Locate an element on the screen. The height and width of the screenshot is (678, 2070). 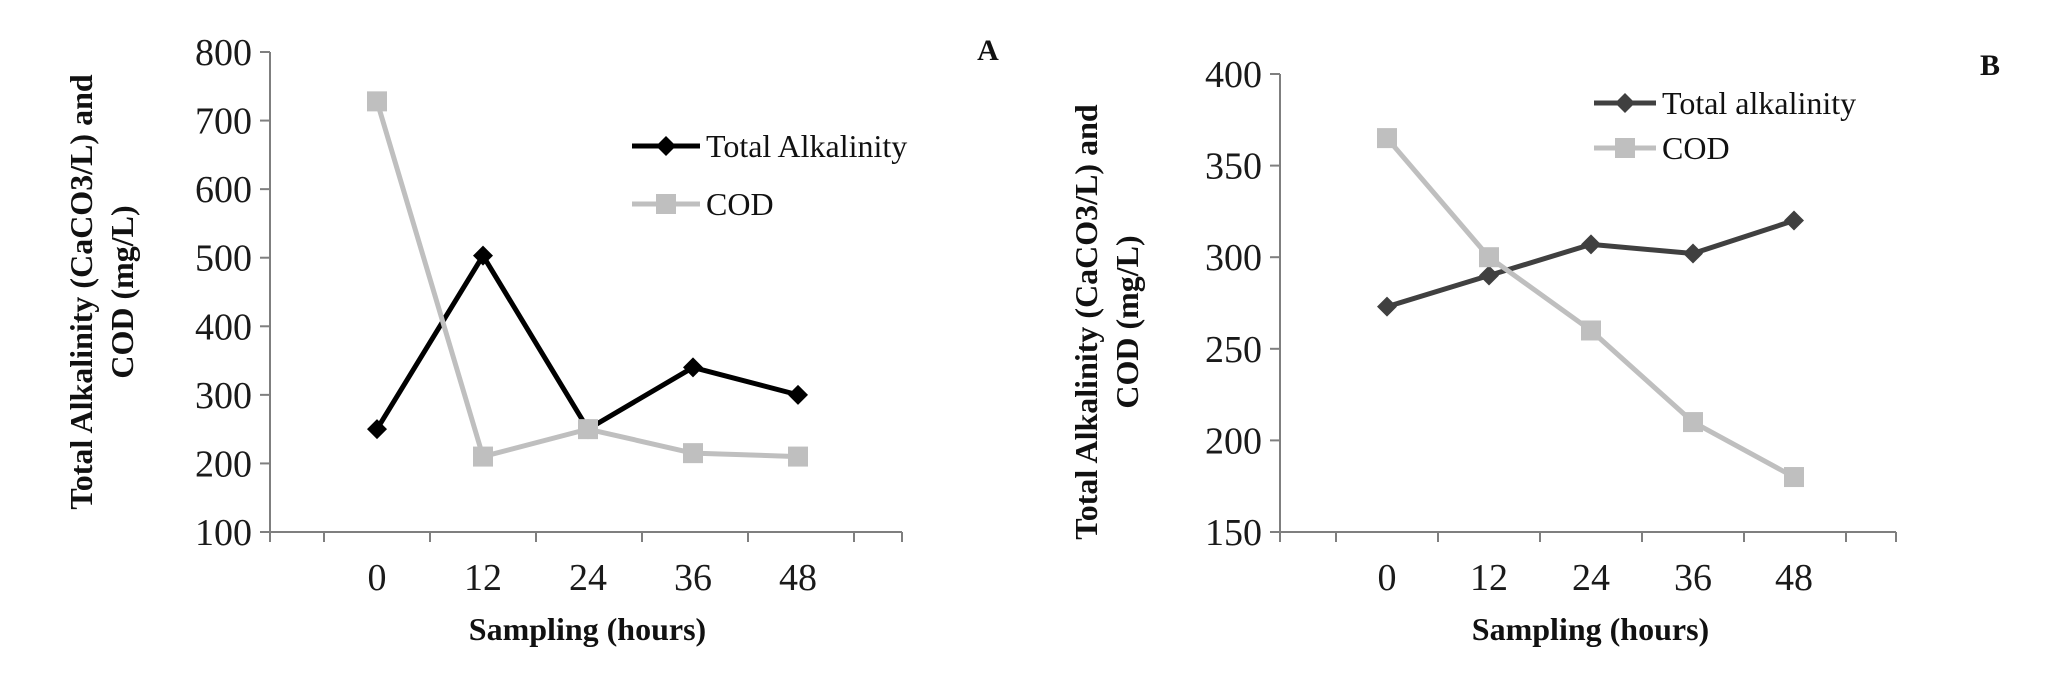
chart-0-y-tick-label: 300 is located at coordinates (223, 396).